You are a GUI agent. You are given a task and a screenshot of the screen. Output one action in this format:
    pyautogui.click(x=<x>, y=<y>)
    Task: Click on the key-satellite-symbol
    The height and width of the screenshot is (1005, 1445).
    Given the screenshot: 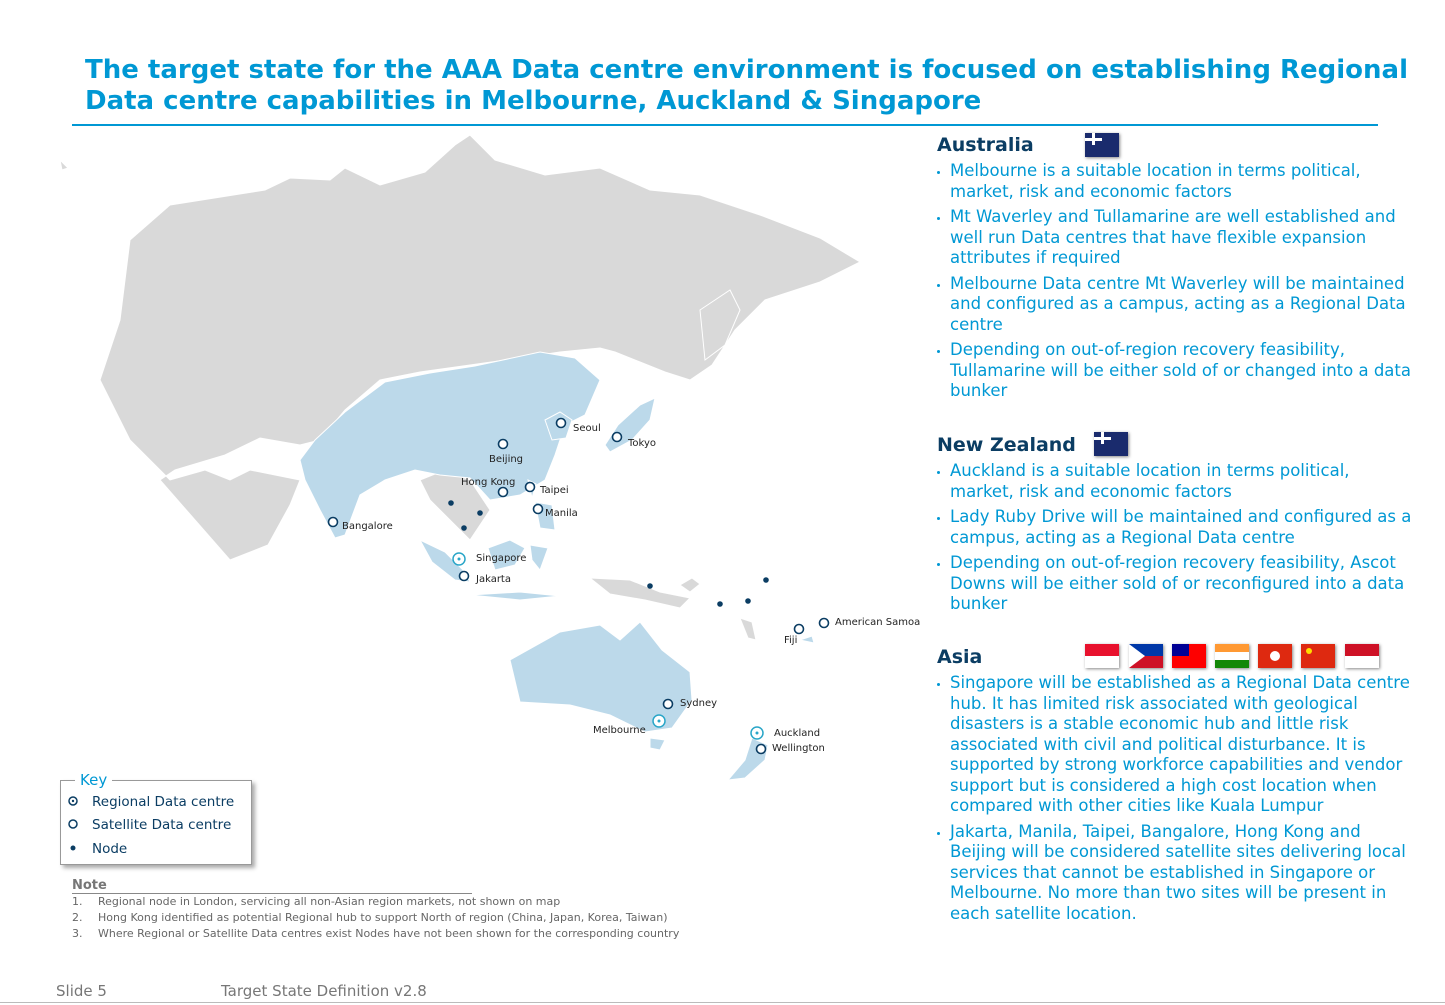 What is the action you would take?
    pyautogui.click(x=73, y=824)
    